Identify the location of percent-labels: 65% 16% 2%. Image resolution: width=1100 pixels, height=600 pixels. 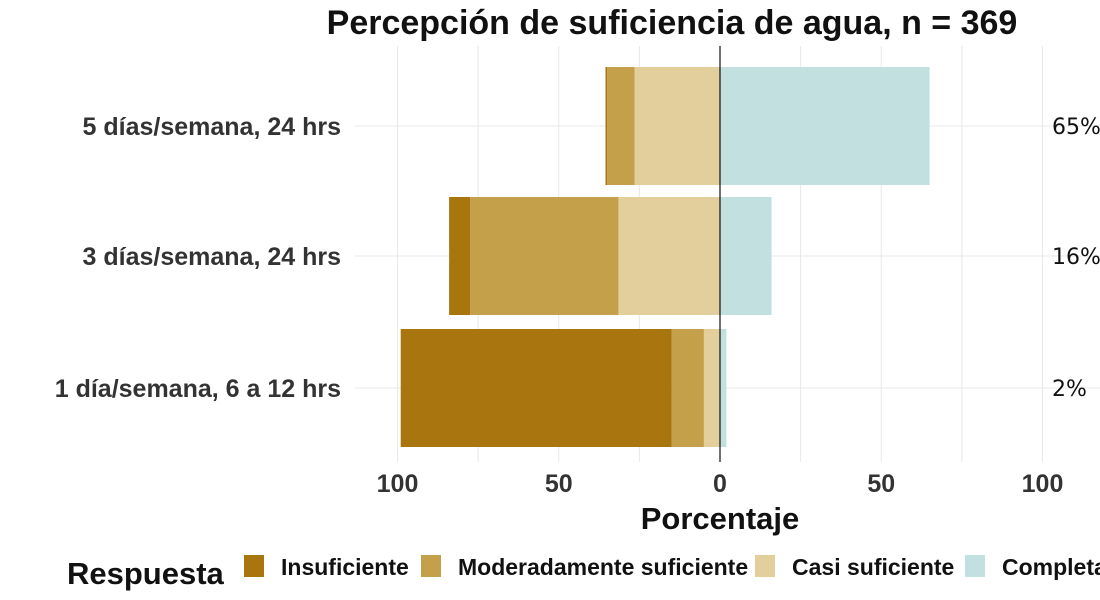
(1076, 258).